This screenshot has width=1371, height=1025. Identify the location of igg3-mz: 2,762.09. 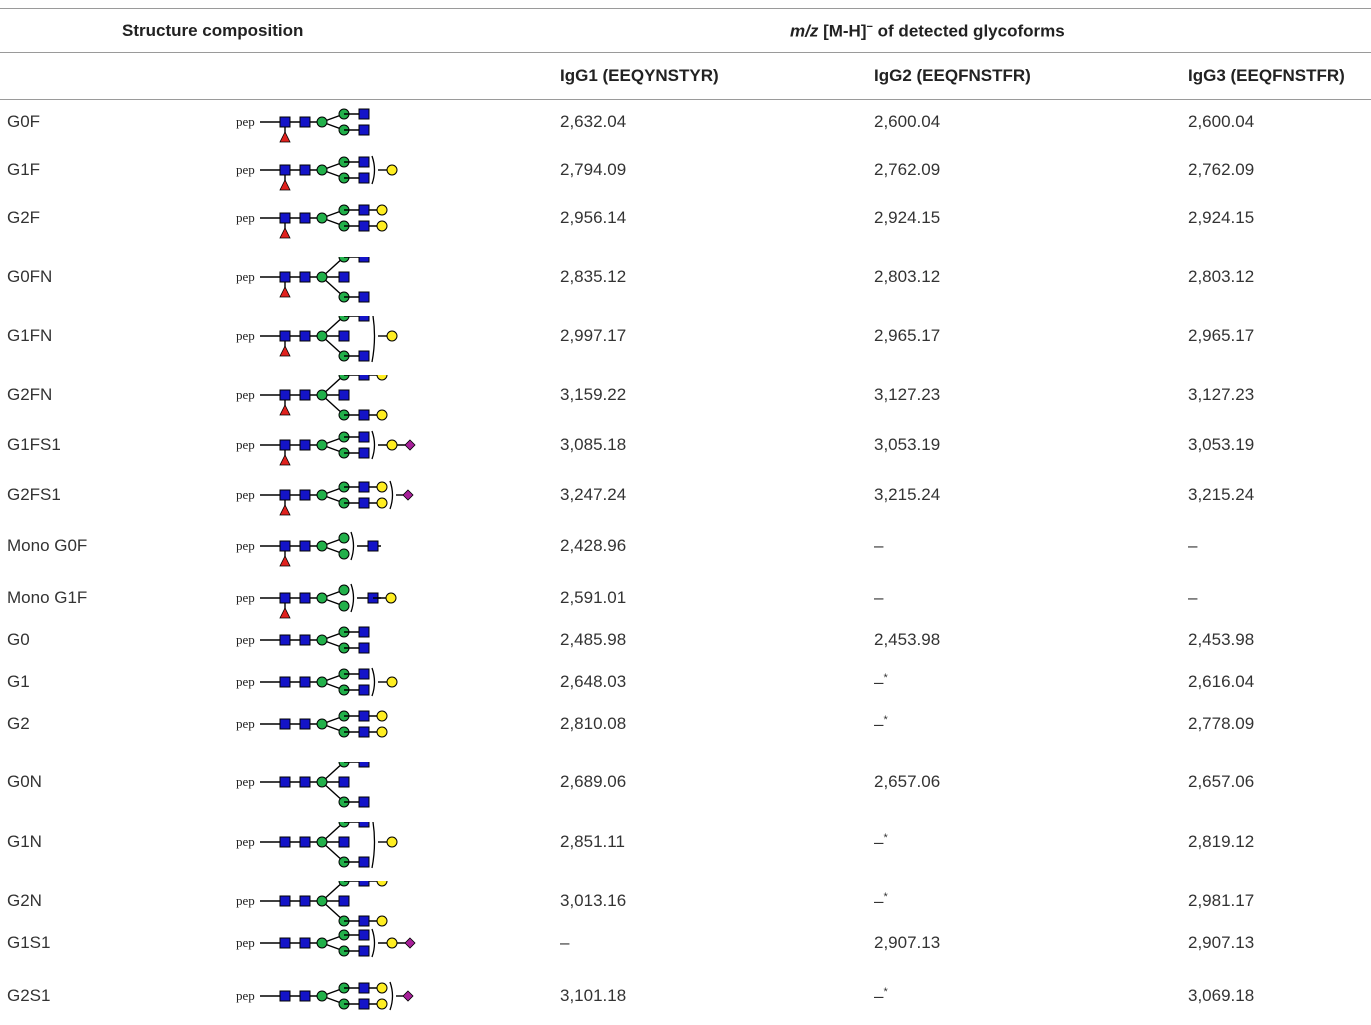
(1221, 169).